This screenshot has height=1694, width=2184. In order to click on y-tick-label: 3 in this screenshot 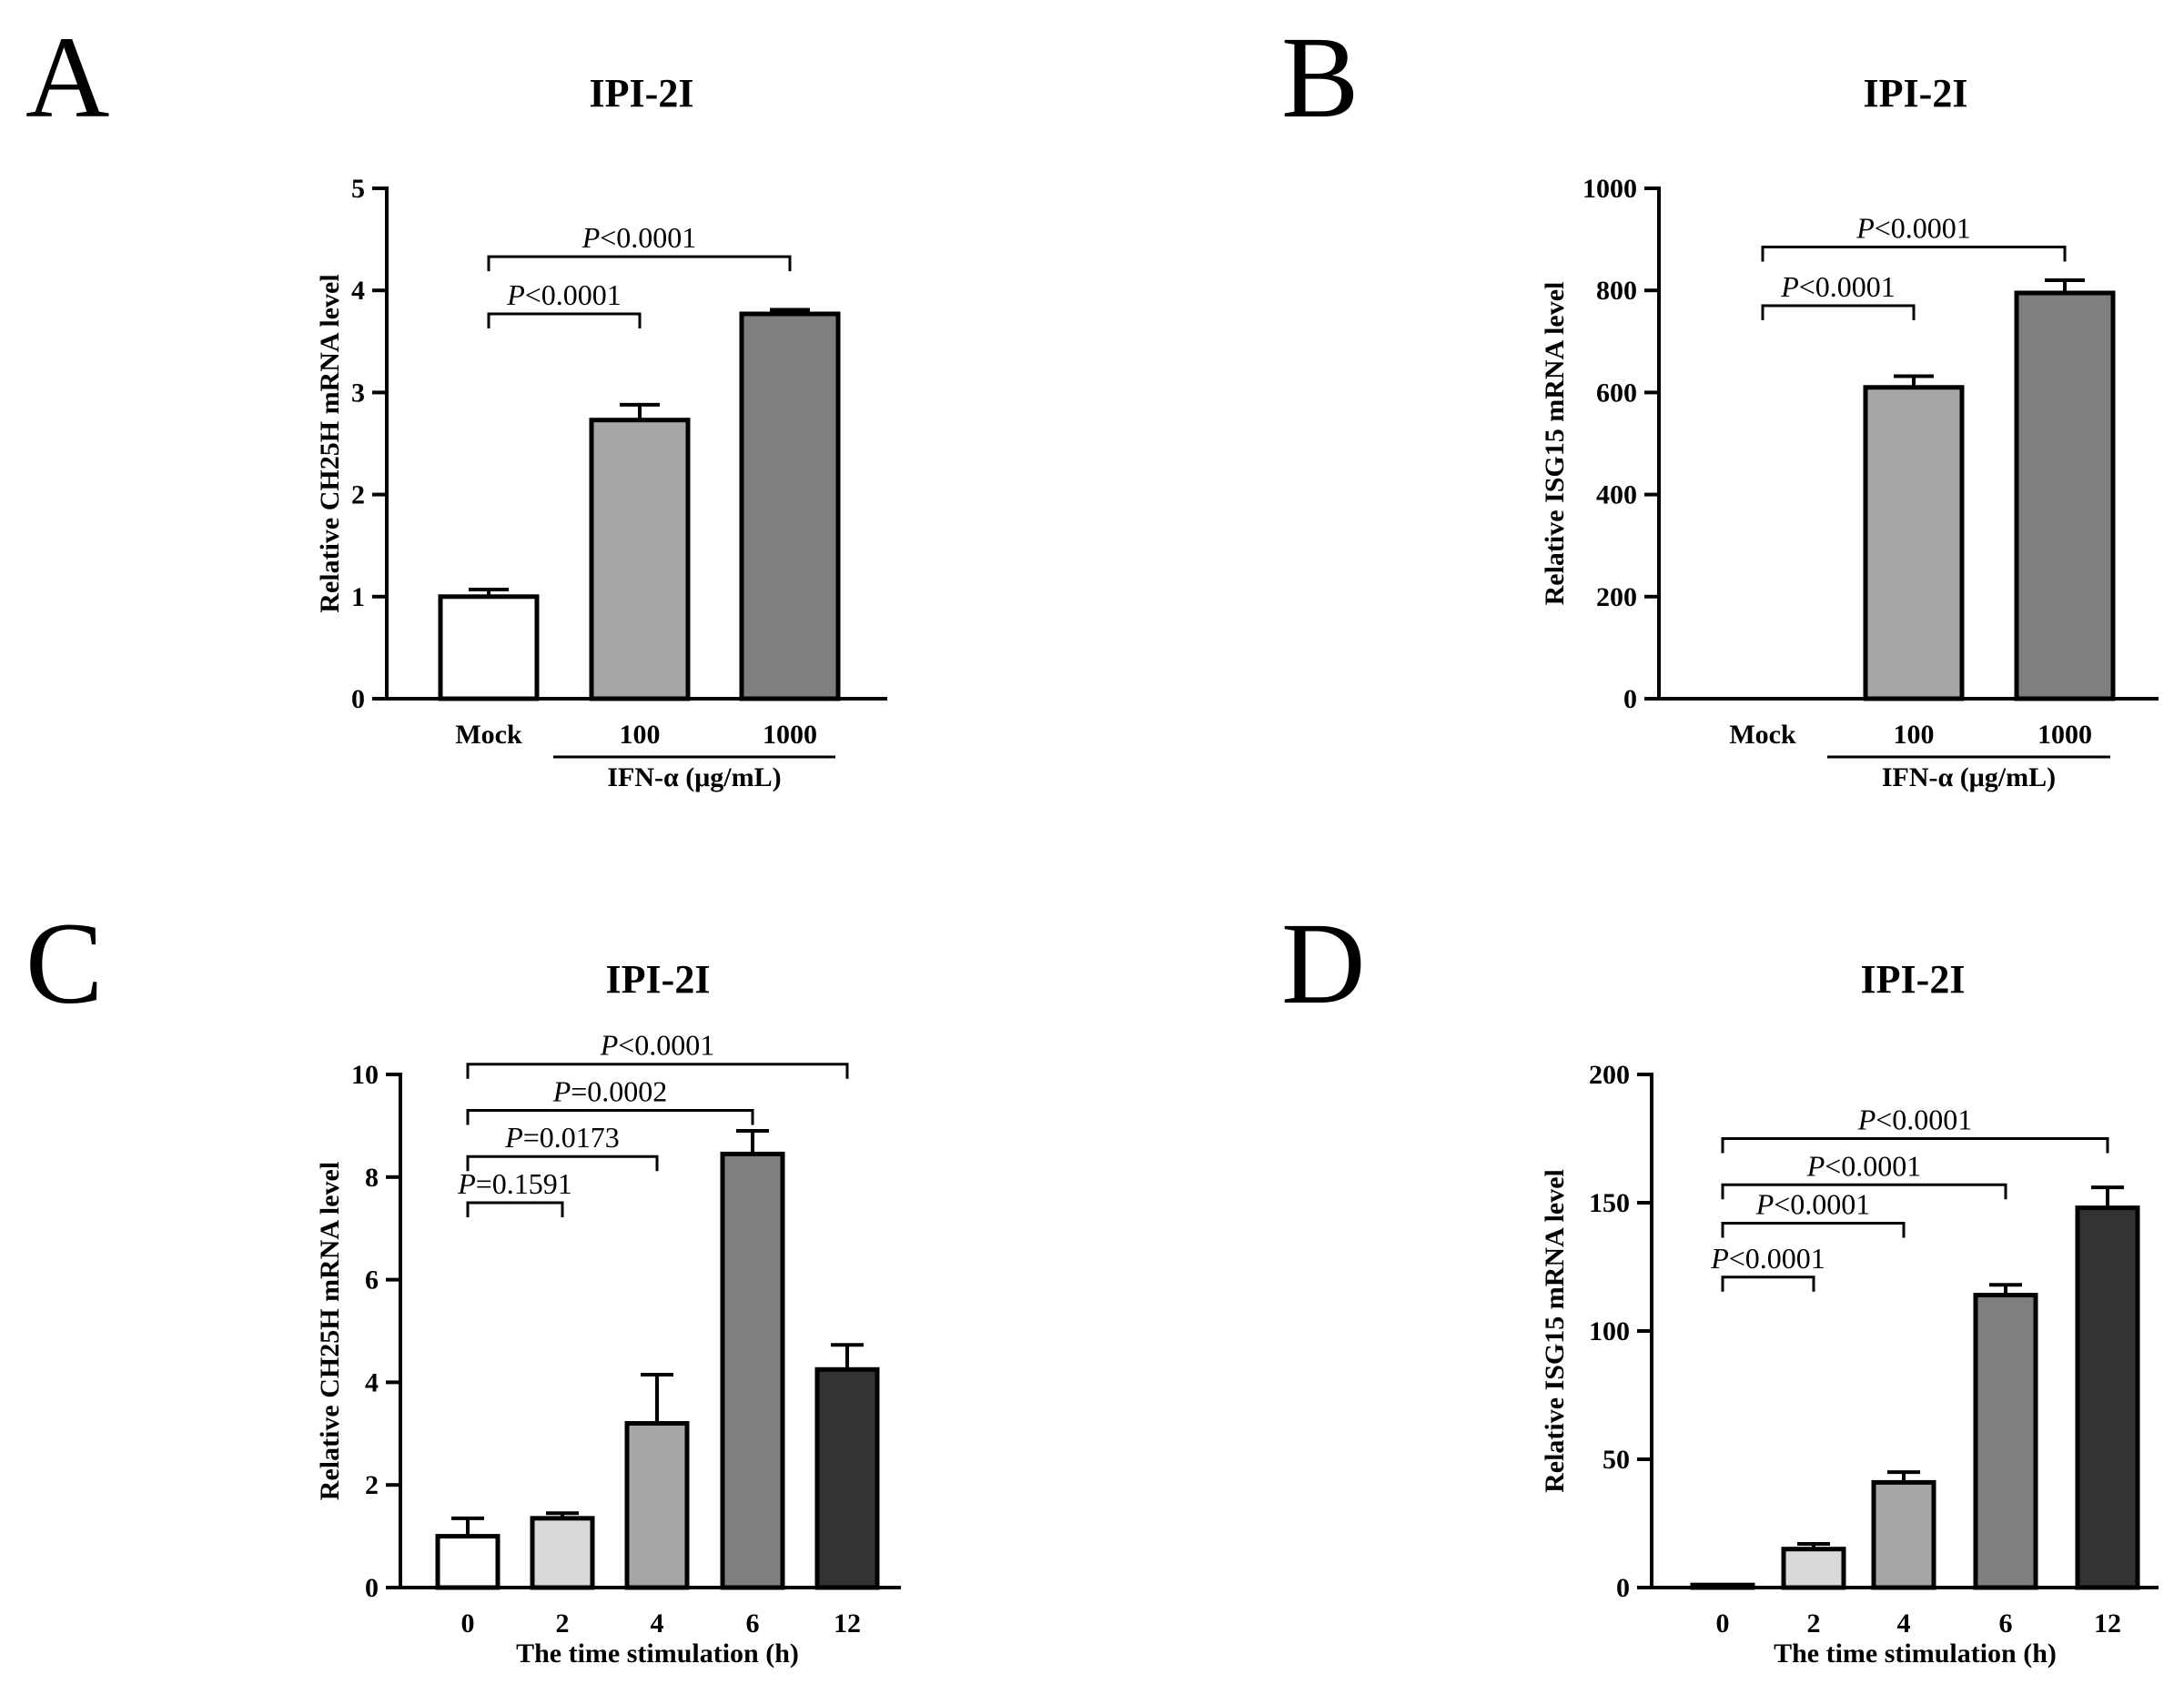, I will do `click(358, 393)`.